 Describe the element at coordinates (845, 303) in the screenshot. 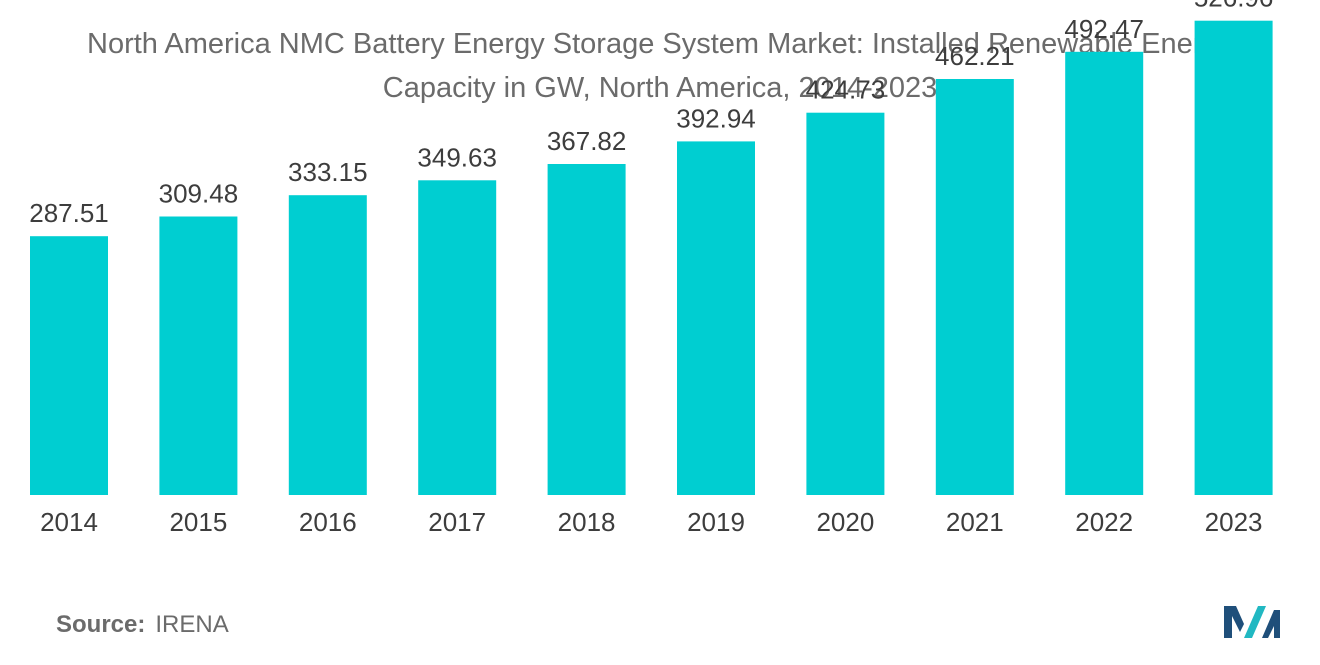

I see `bar-2020` at that location.